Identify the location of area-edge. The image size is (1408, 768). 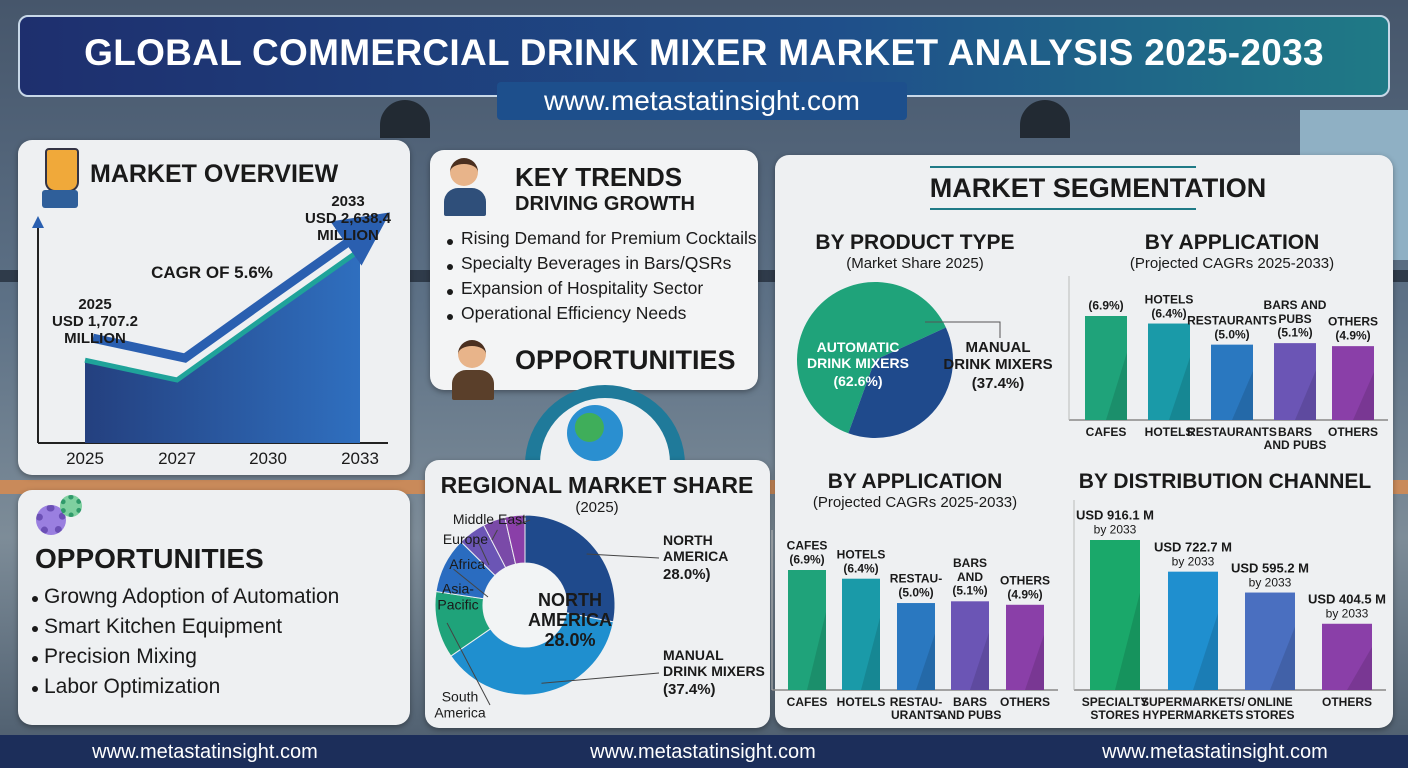
(223, 315).